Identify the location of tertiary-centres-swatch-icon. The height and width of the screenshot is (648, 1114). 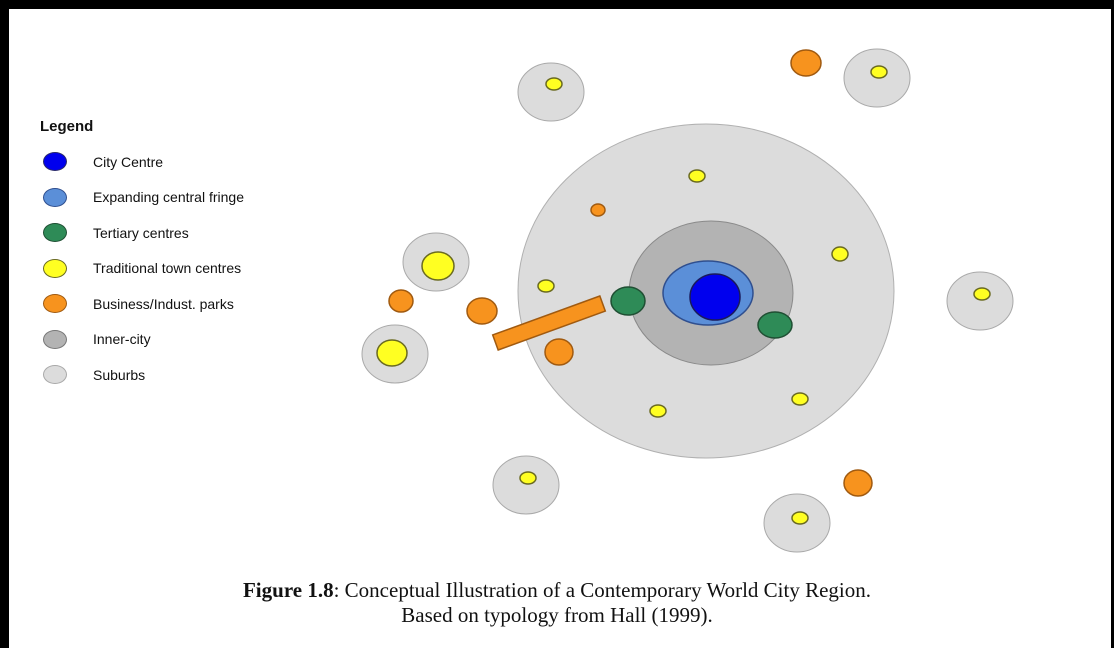
(55, 233).